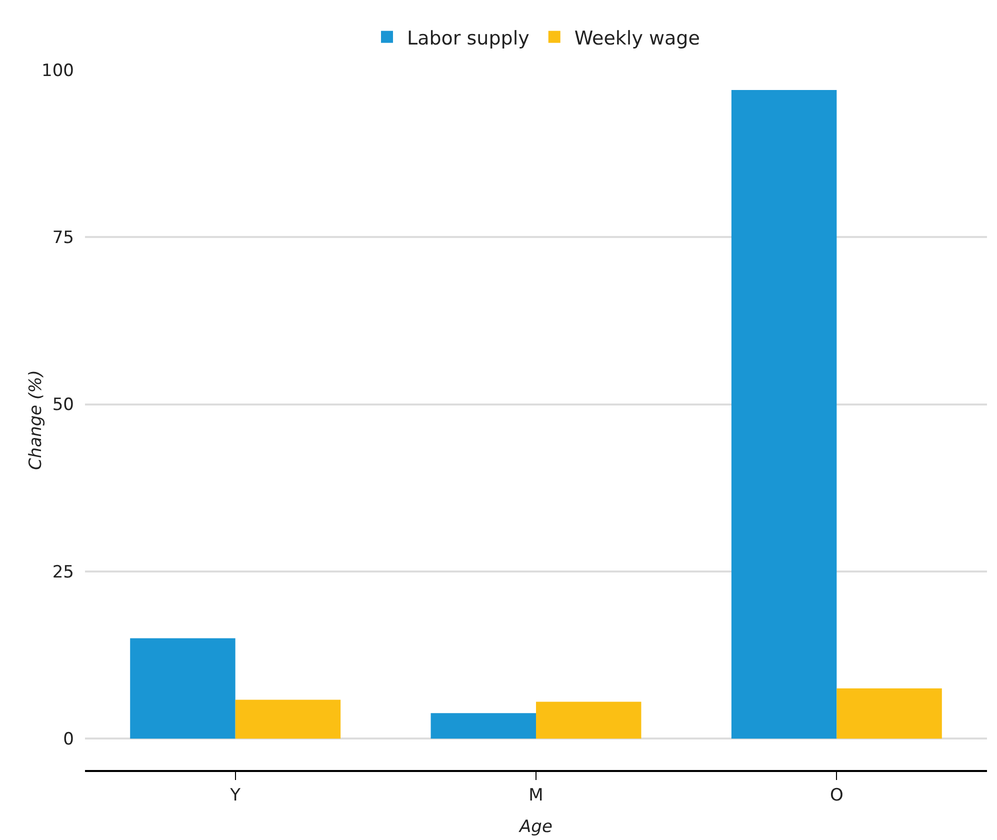  I want to click on x-axis-title: Age, so click(535, 827).